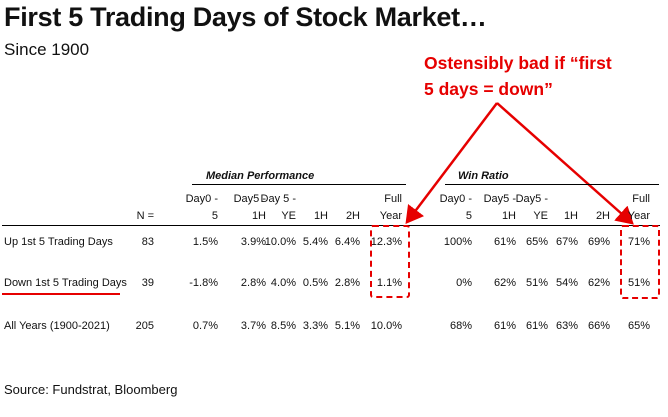 The image size is (668, 417). Describe the element at coordinates (331, 225) in the screenshot. I see `table-header-rule` at that location.